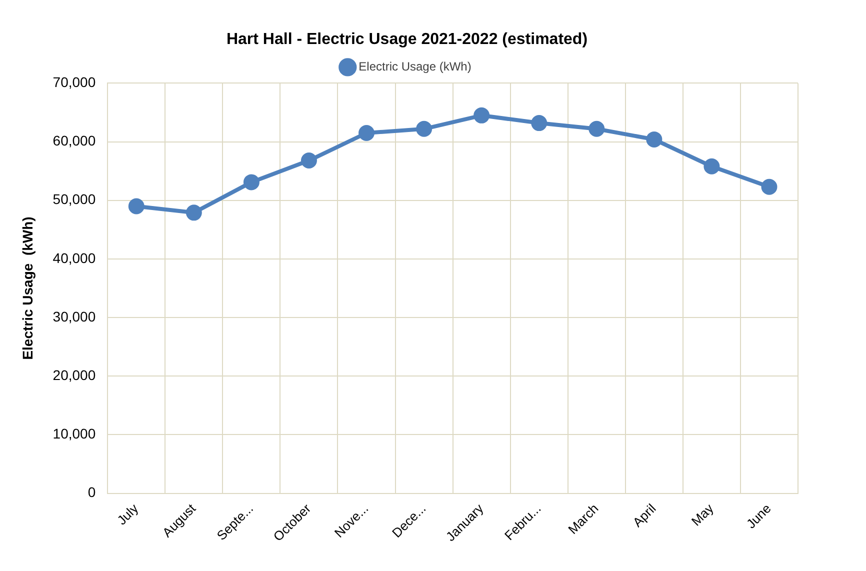  I want to click on y-tick-label: 0, so click(92, 492).